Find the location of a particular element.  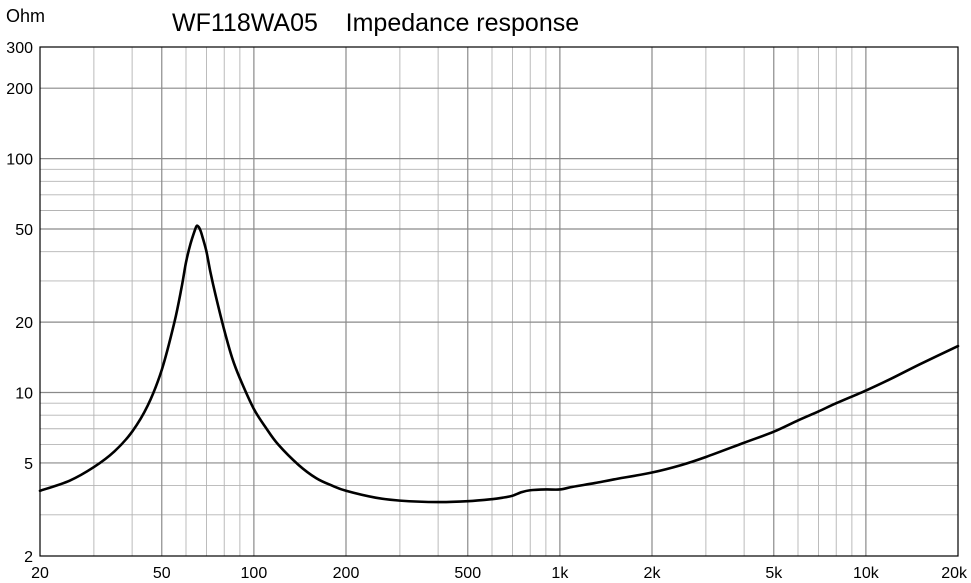

y-tick-label: 10 is located at coordinates (24, 394).